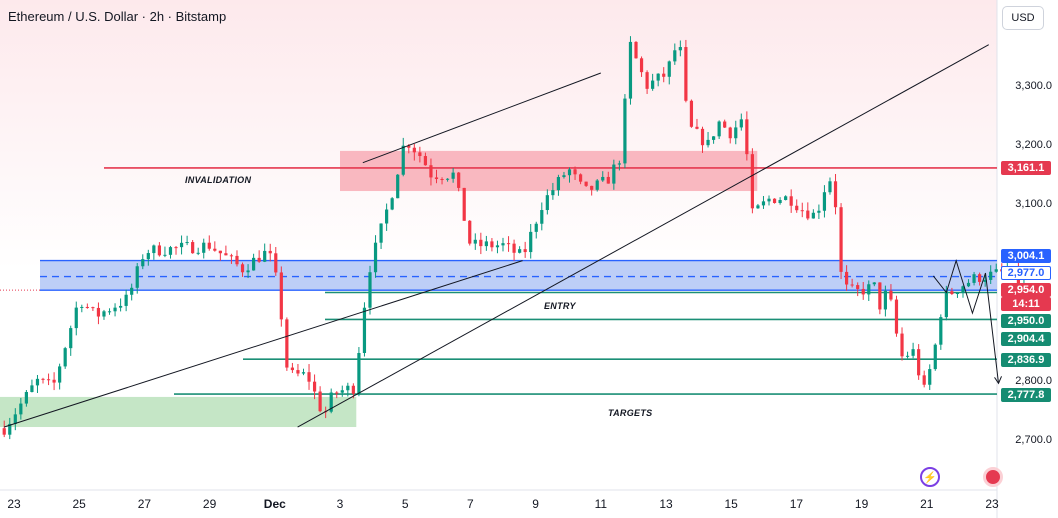  What do you see at coordinates (630, 413) in the screenshot?
I see `targets-label: TARGETS` at bounding box center [630, 413].